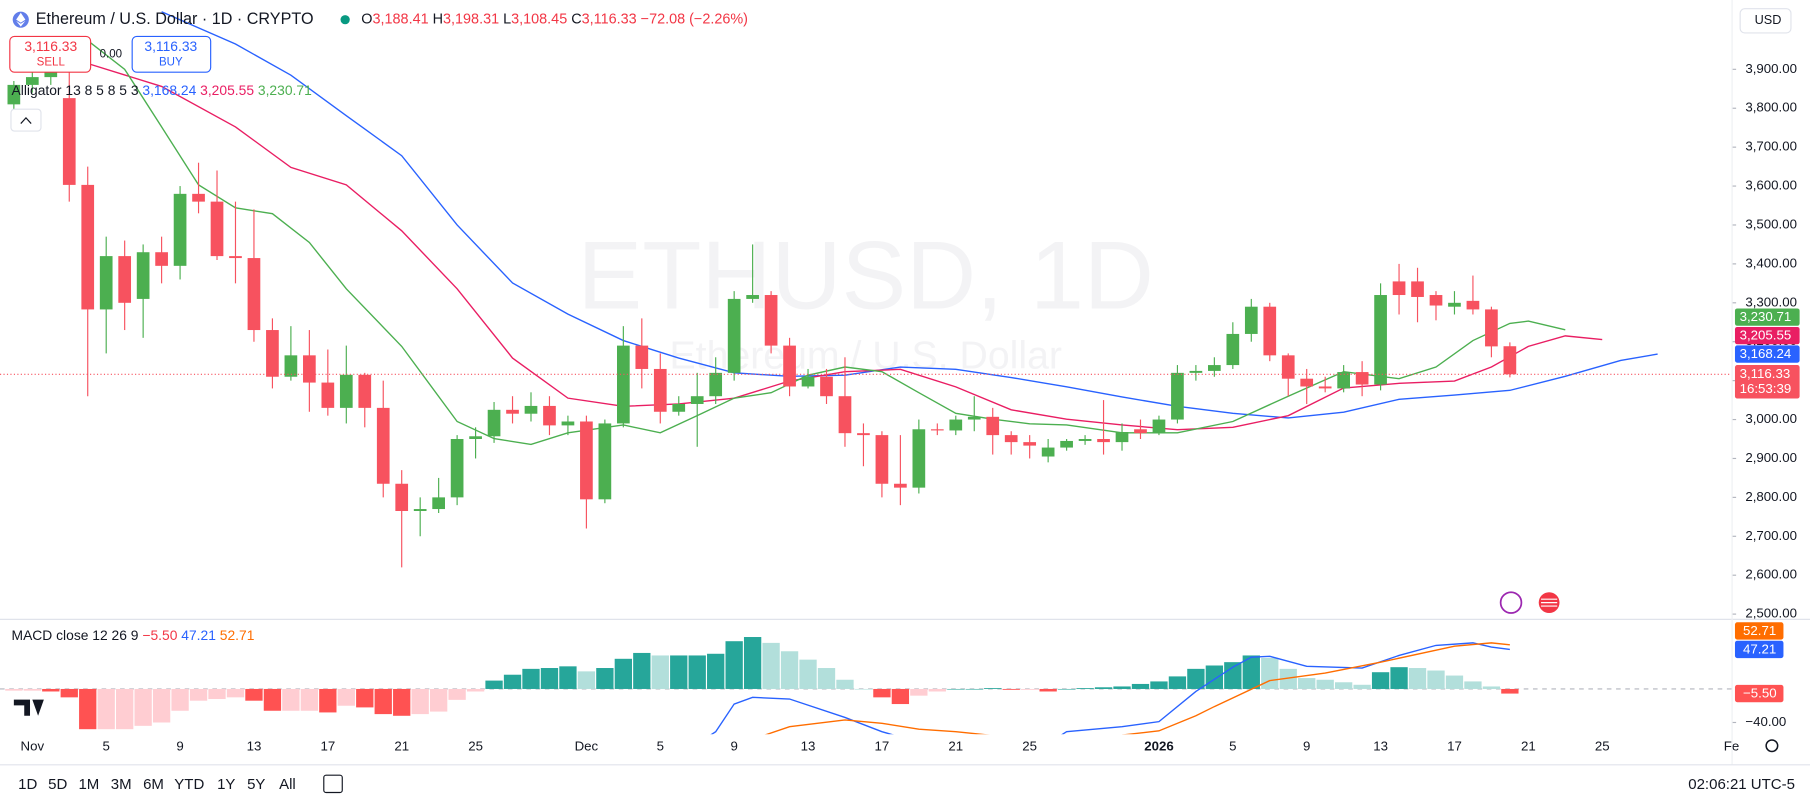 This screenshot has width=1810, height=807. Describe the element at coordinates (50, 46) in the screenshot. I see `sell-price: 3,116.33` at that location.